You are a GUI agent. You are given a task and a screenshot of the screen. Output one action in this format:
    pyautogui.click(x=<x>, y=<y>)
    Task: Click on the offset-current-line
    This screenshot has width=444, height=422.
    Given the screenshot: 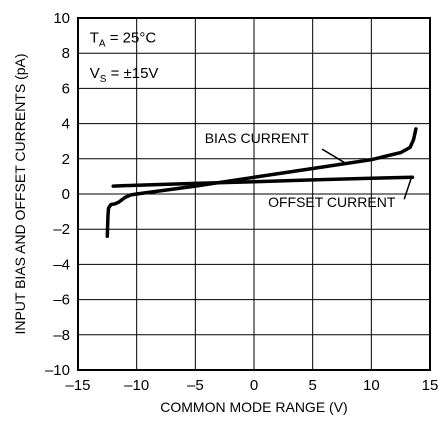 What is the action you would take?
    pyautogui.click(x=263, y=181)
    